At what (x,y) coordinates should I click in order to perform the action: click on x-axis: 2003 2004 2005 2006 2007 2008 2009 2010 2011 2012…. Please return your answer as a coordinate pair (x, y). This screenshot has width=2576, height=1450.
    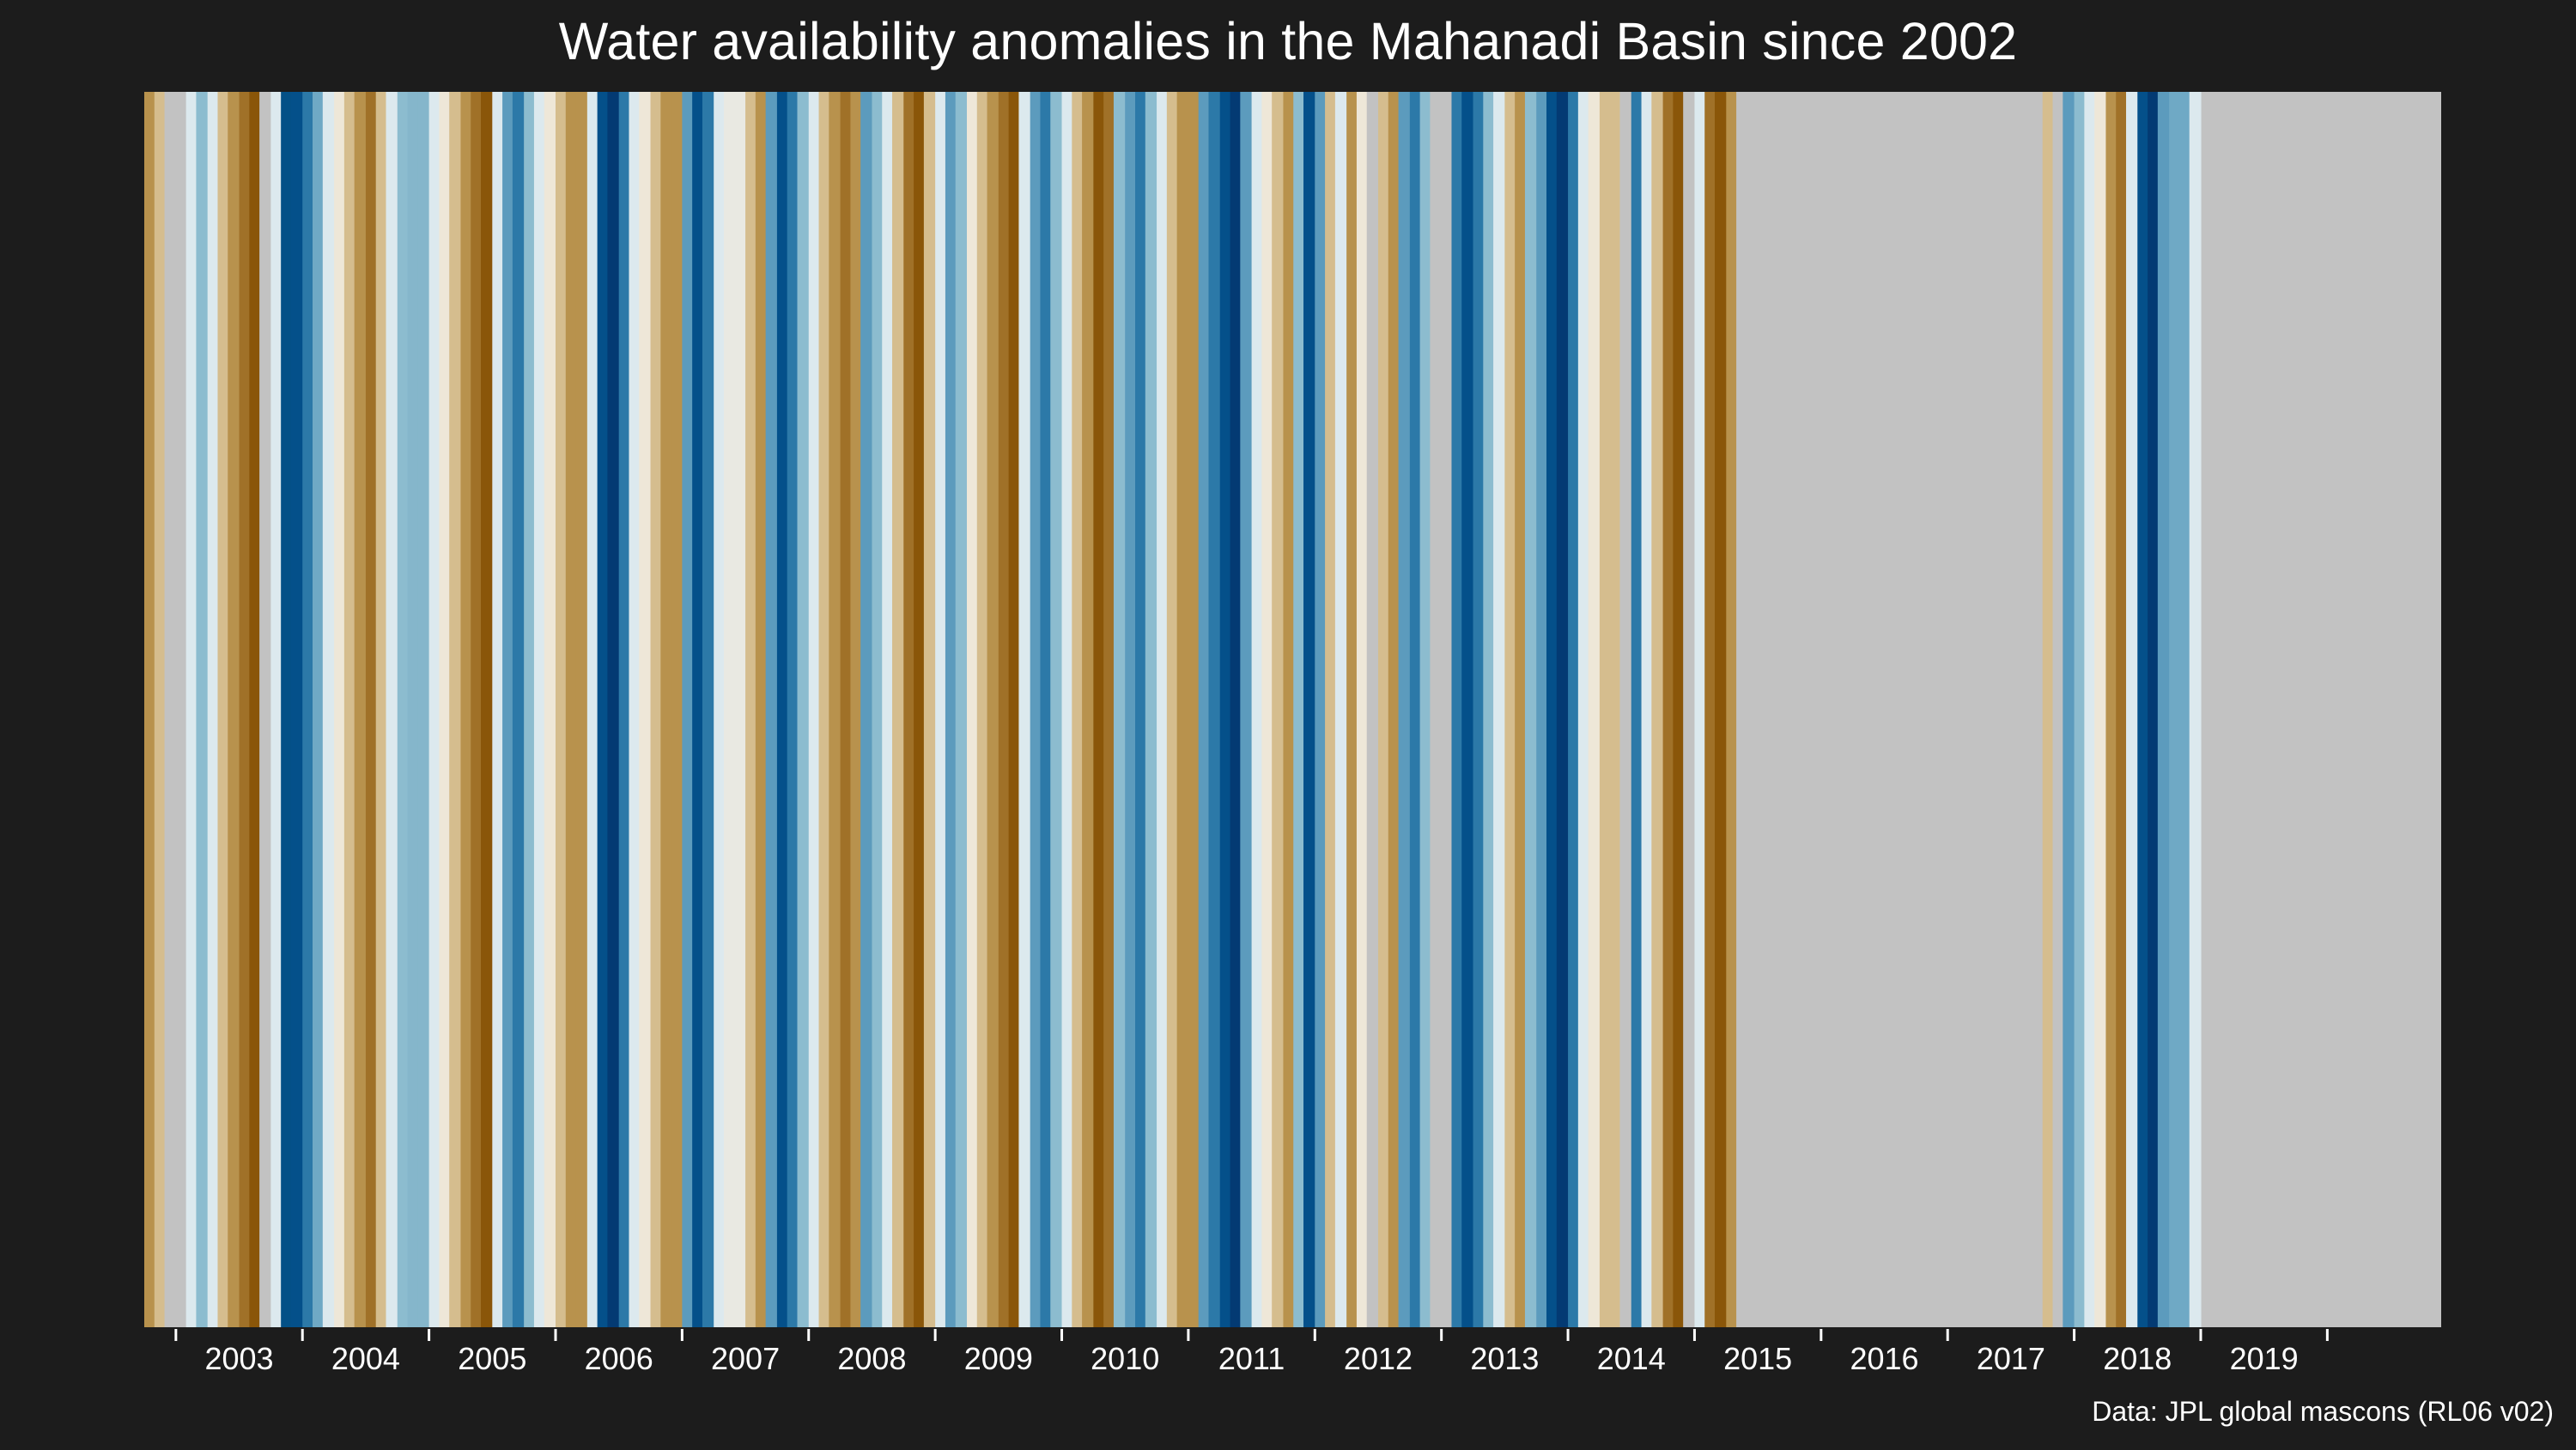
    Looking at the image, I should click on (1251, 1352).